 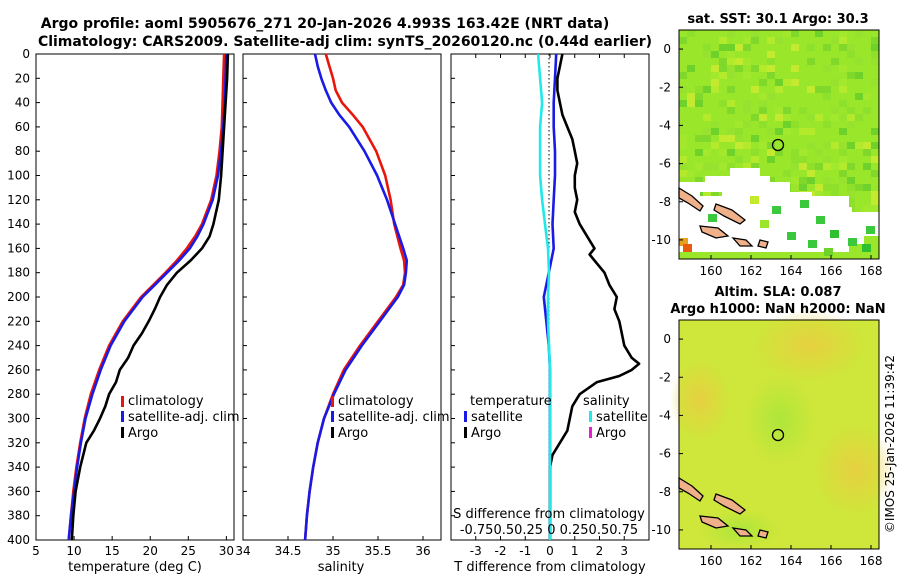 I want to click on y-tick-label: 40, so click(x=22, y=103).